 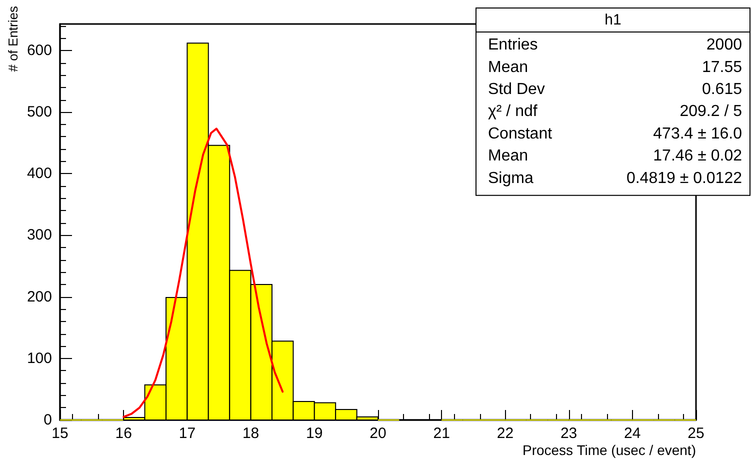 What do you see at coordinates (39, 235) in the screenshot?
I see `y-tick-label: 300` at bounding box center [39, 235].